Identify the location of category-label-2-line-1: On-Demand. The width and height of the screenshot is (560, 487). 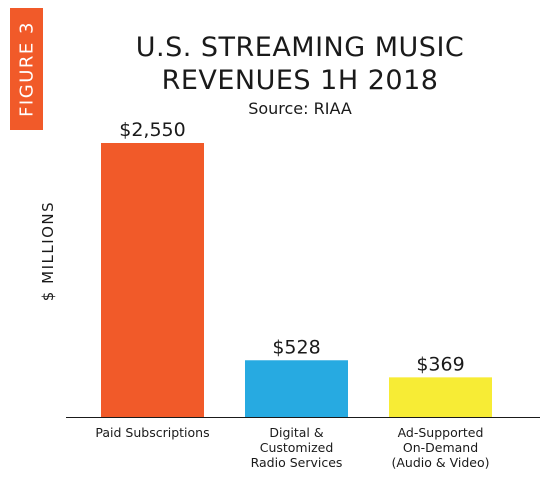
(440, 447).